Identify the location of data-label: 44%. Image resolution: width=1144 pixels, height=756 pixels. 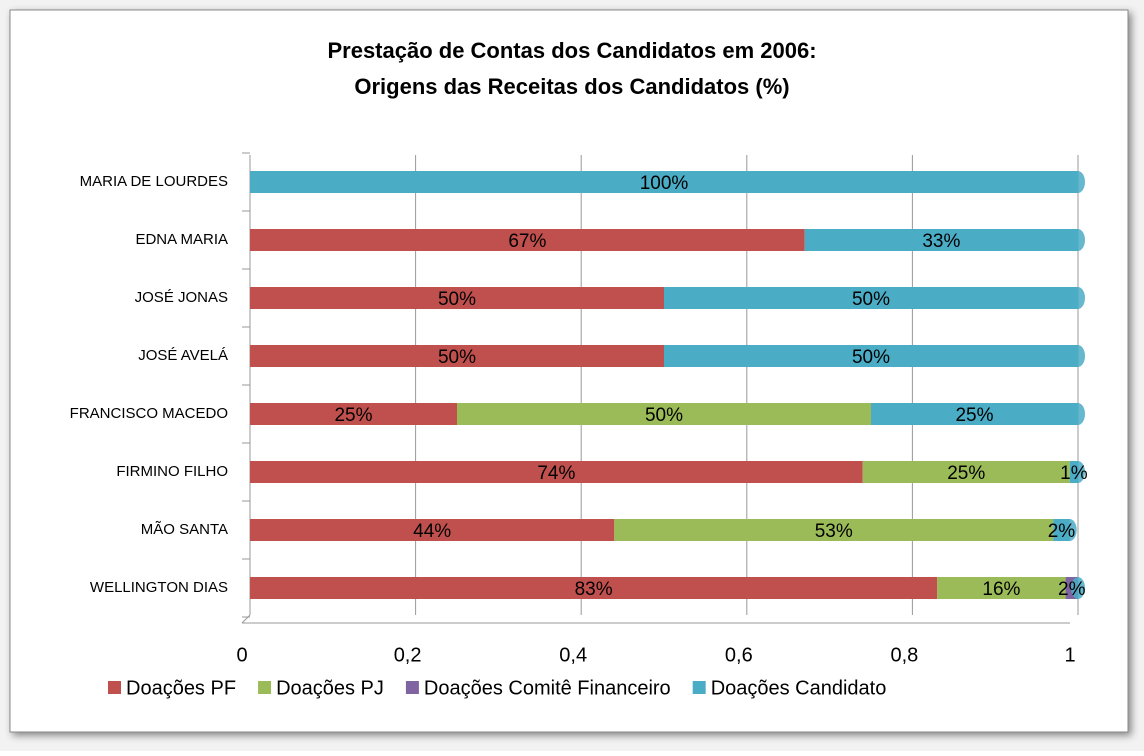
(432, 531).